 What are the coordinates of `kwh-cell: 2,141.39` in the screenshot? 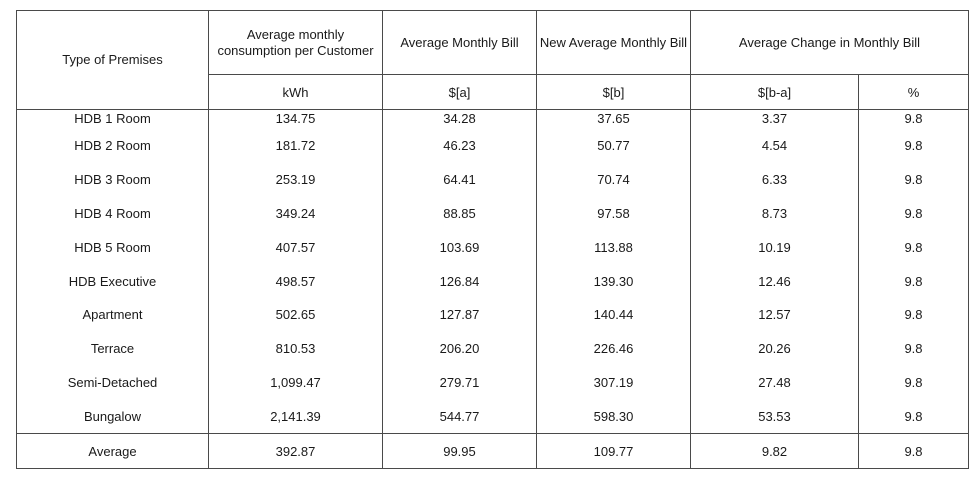 It's located at (295, 416).